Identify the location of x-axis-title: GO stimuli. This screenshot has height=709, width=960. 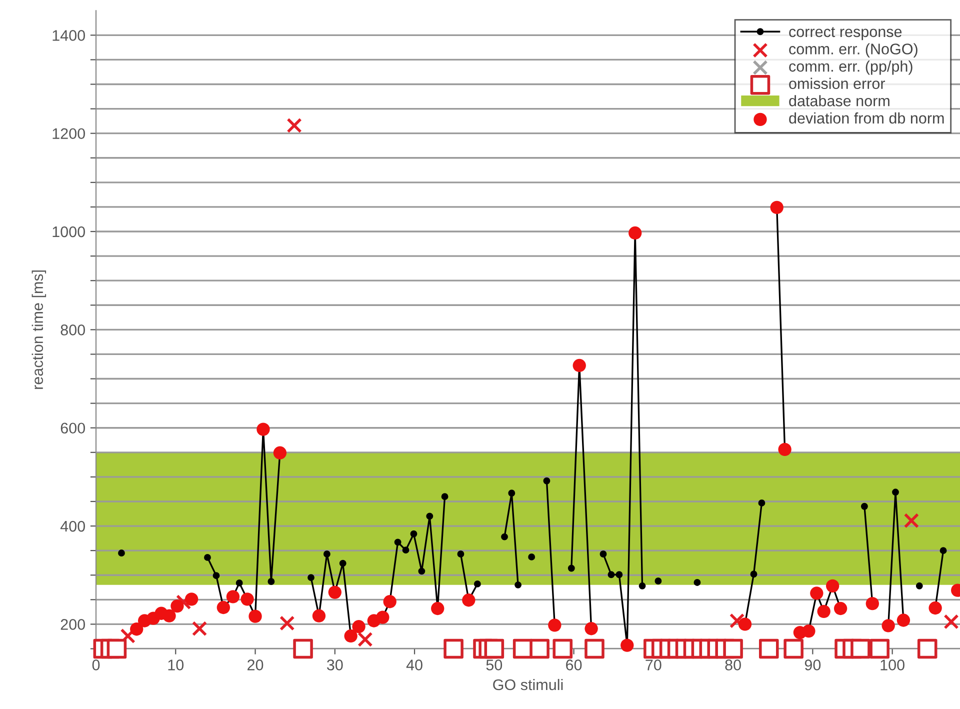
(528, 684).